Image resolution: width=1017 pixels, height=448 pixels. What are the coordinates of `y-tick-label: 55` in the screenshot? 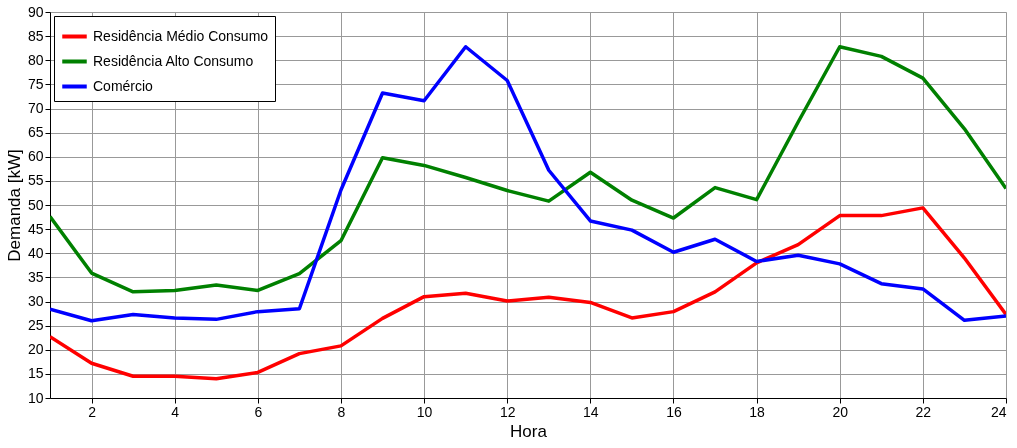 It's located at (35, 180).